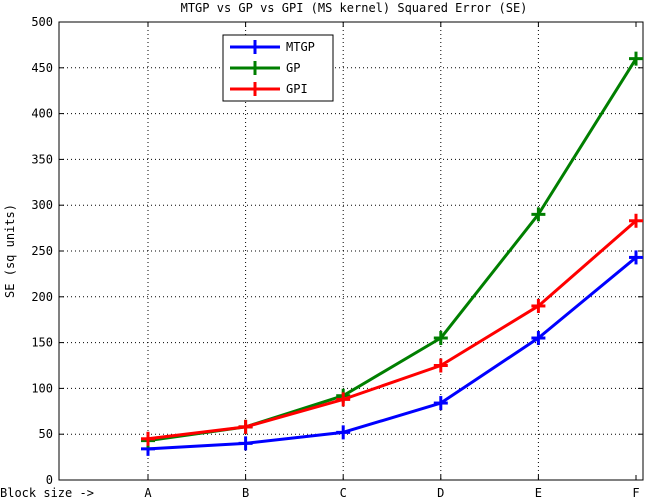  Describe the element at coordinates (272, 47) in the screenshot. I see `legend-entry-mtgp: MTGP` at that location.